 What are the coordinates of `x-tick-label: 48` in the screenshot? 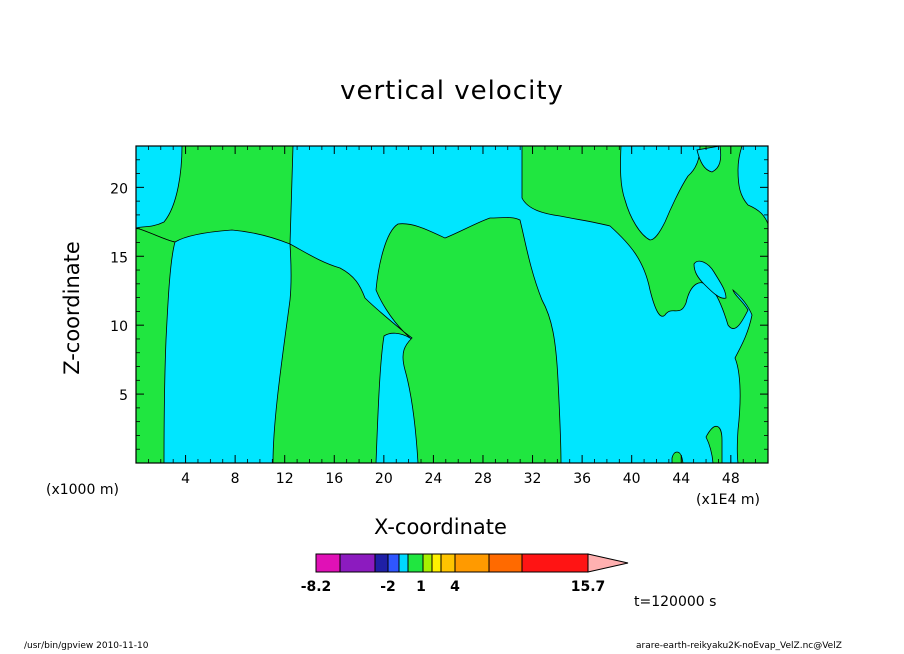 It's located at (731, 479).